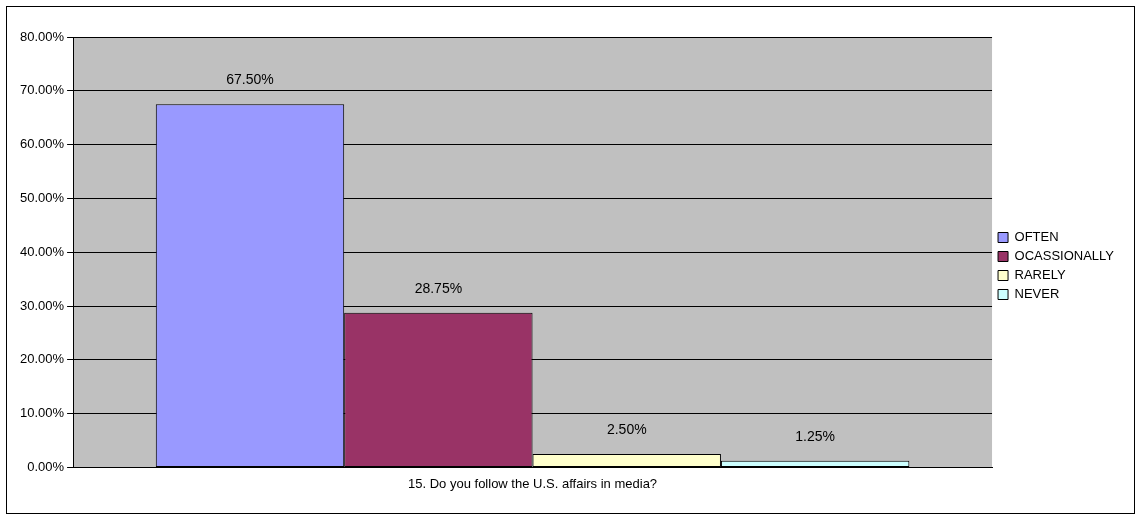  Describe the element at coordinates (815, 435) in the screenshot. I see `data-label: 1.25%` at that location.